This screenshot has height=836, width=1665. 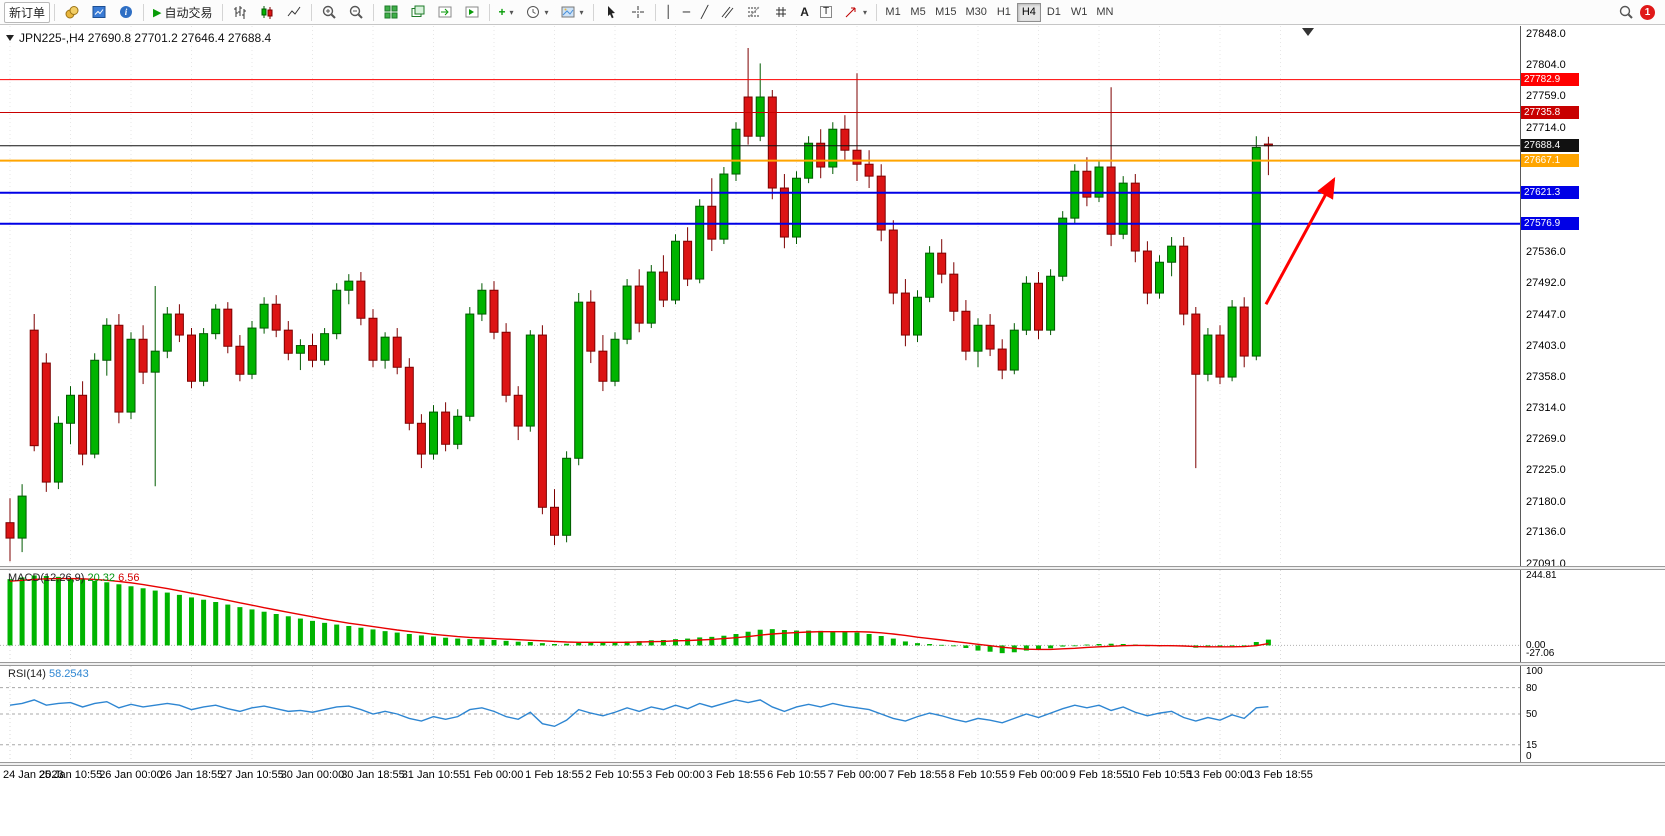 What do you see at coordinates (1541, 576) in the screenshot?
I see `macd-tick-label: 244.81` at bounding box center [1541, 576].